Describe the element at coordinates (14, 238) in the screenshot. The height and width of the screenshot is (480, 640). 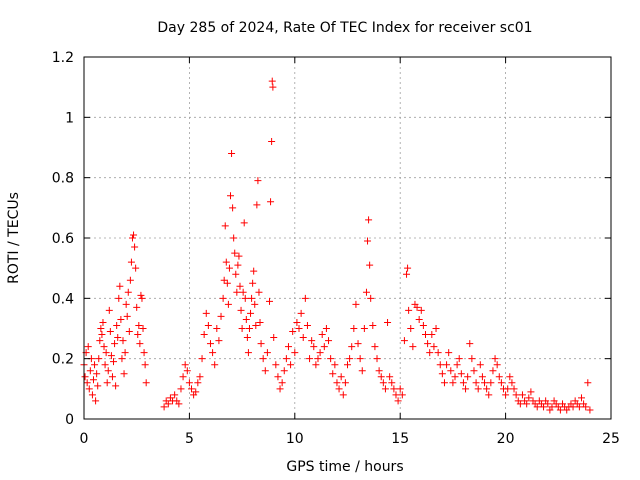
I see `y-axis-label: ROTI / TECUs` at that location.